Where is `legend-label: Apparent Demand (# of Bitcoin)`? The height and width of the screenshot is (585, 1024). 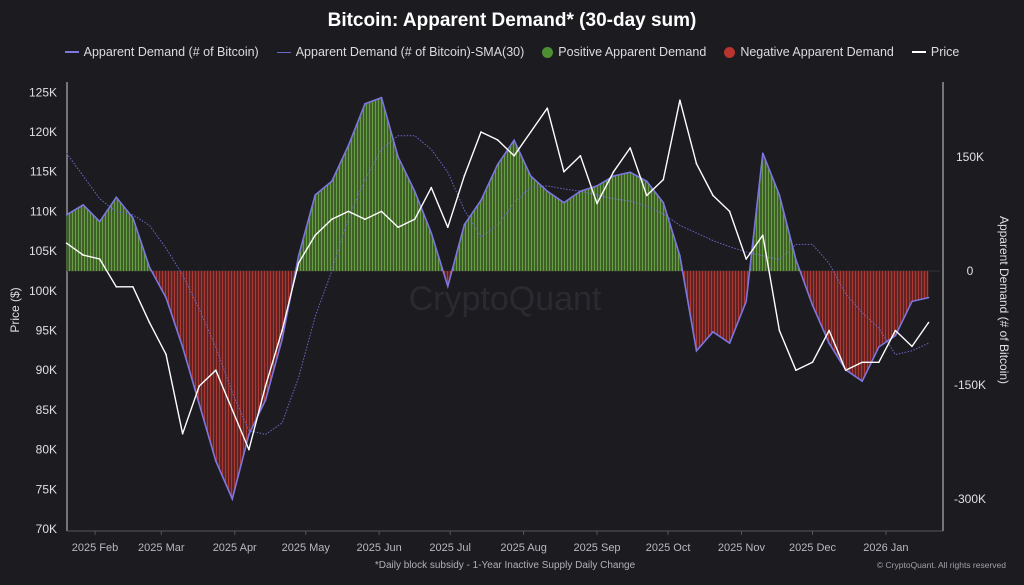
legend-label: Apparent Demand (# of Bitcoin) is located at coordinates (171, 52).